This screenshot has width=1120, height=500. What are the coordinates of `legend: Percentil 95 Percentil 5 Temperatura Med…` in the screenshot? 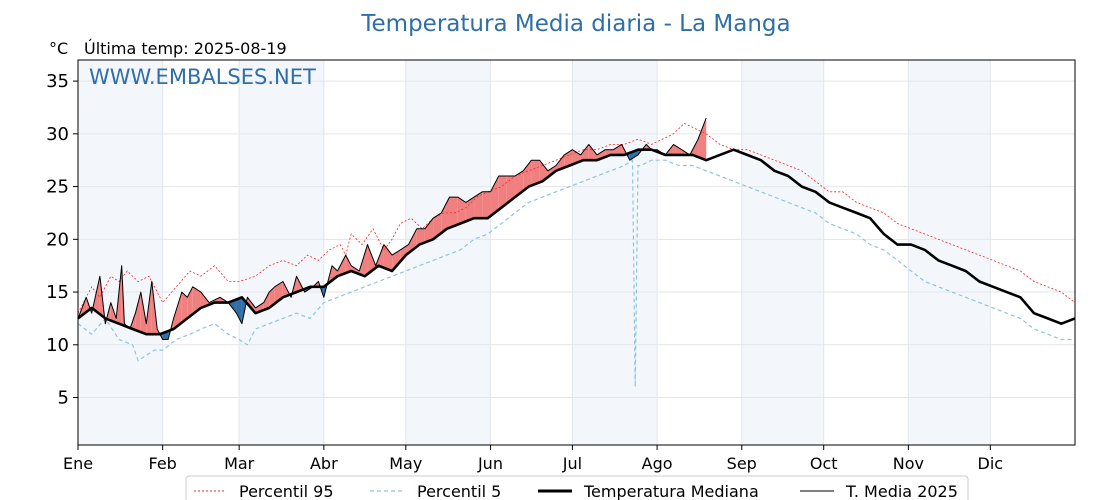 It's located at (577, 487).